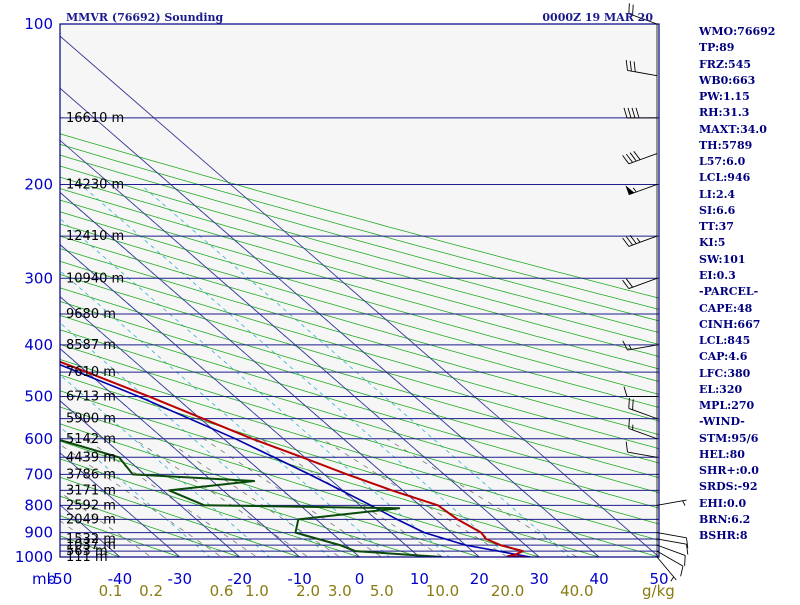 This screenshot has height=605, width=800. I want to click on index-line: EL:320, so click(749, 390).